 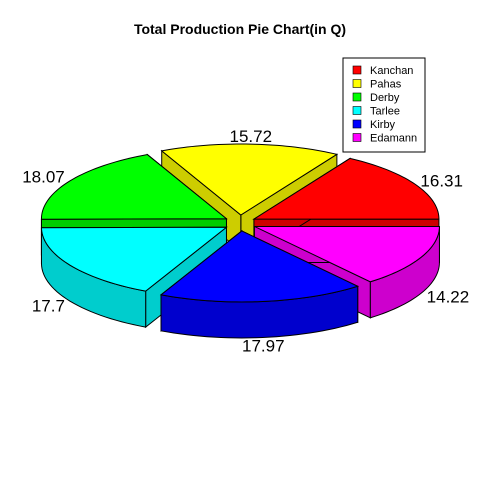 I want to click on slice-pahas, so click(x=249, y=179).